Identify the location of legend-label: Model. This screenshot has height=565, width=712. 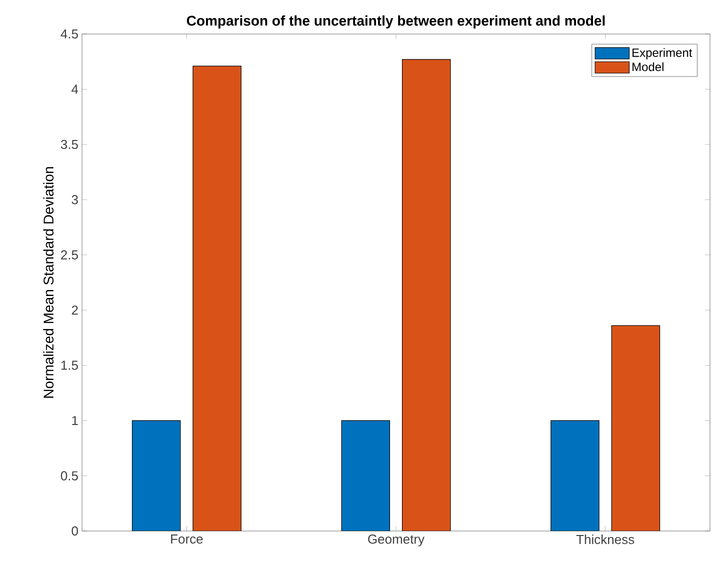
(648, 67).